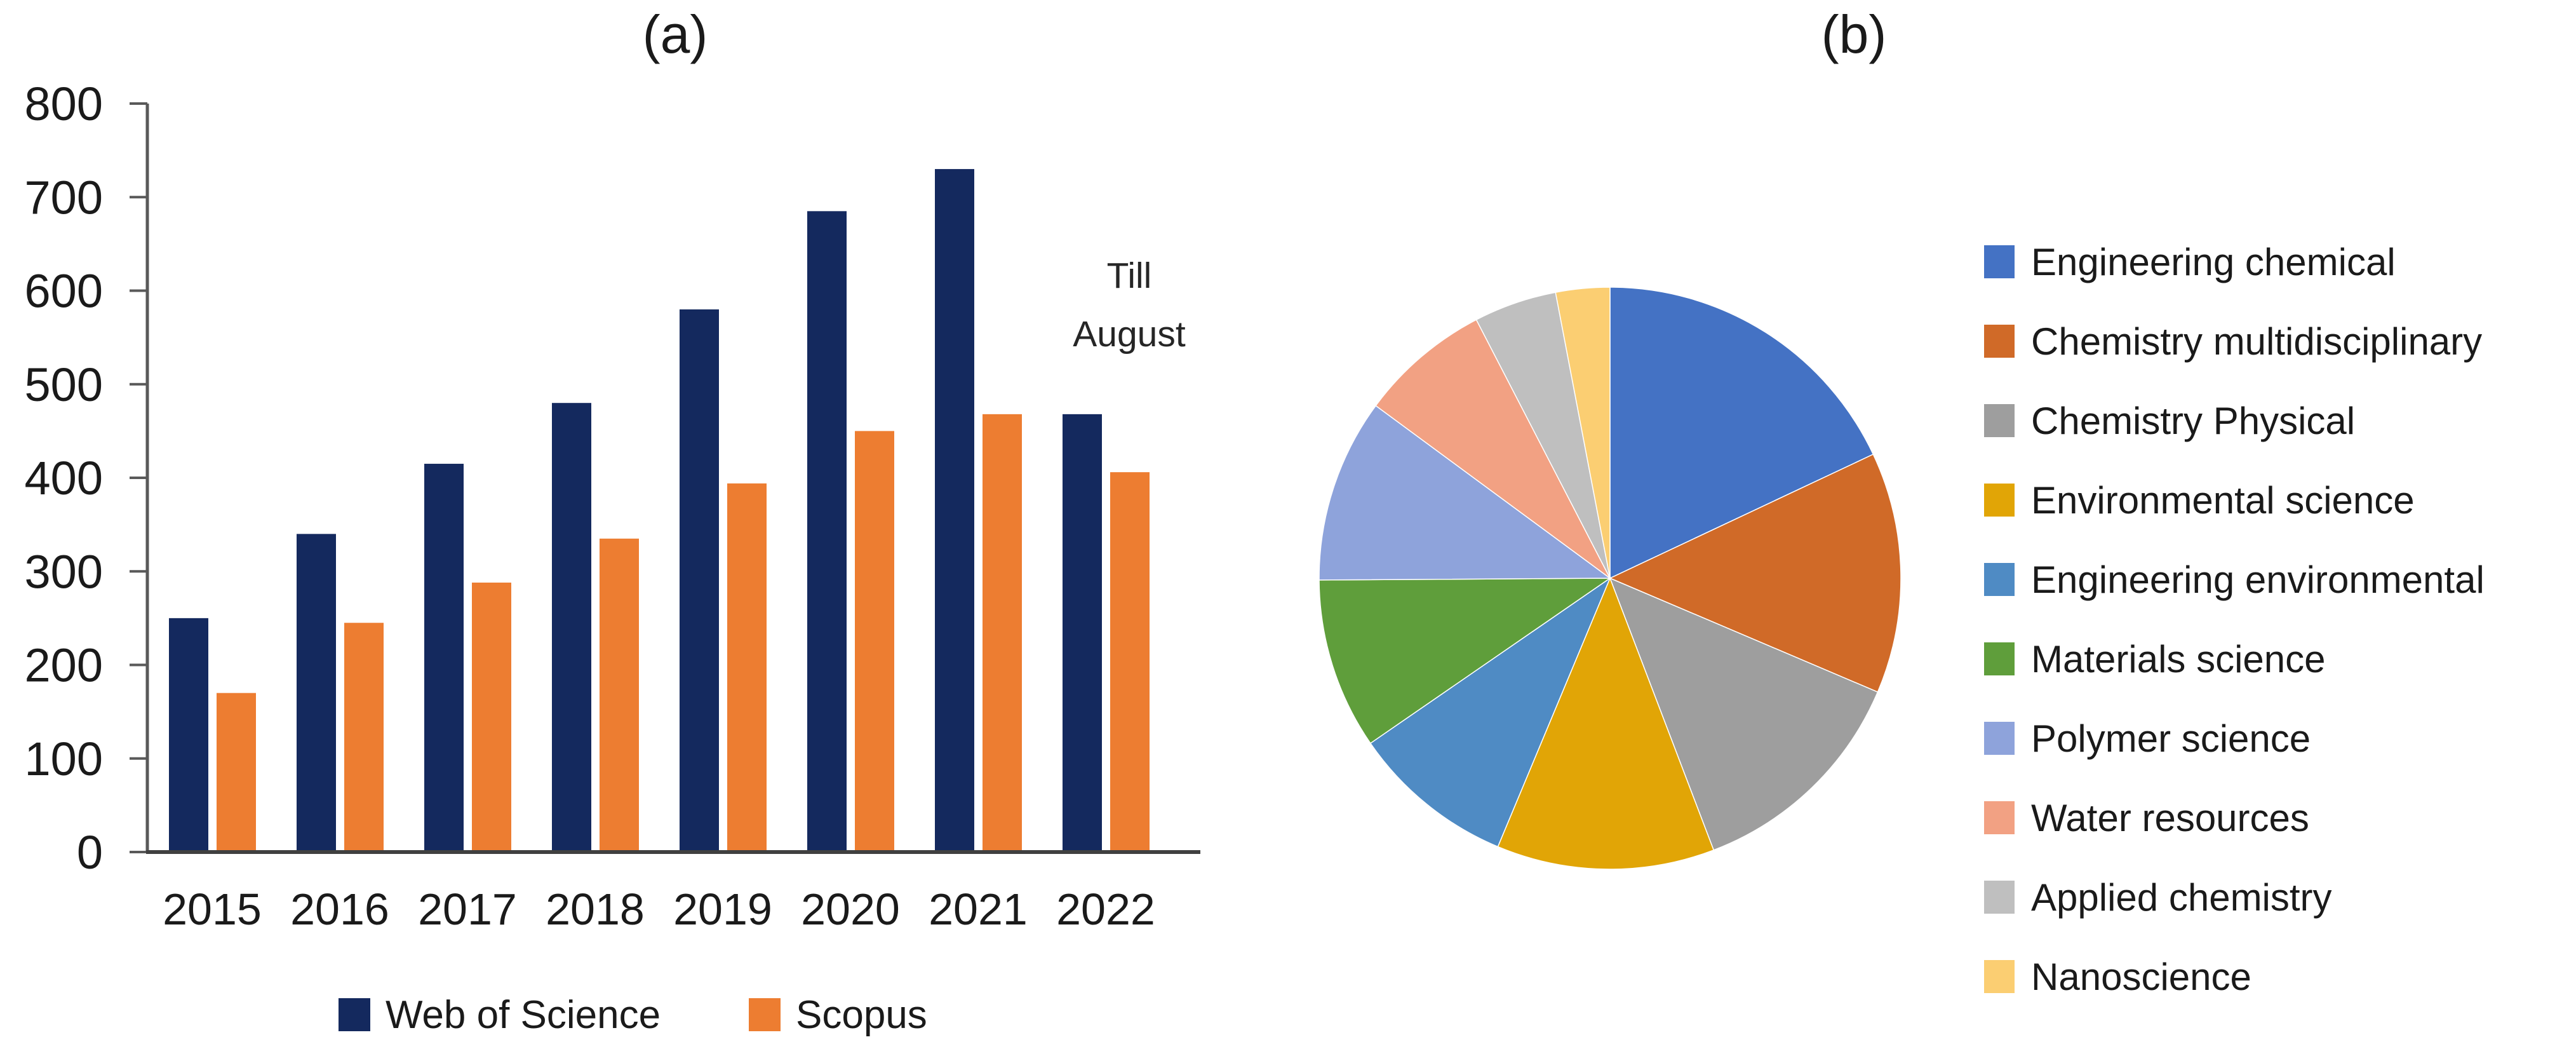  I want to click on pie-slice-engineering-environmental, so click(1490, 712).